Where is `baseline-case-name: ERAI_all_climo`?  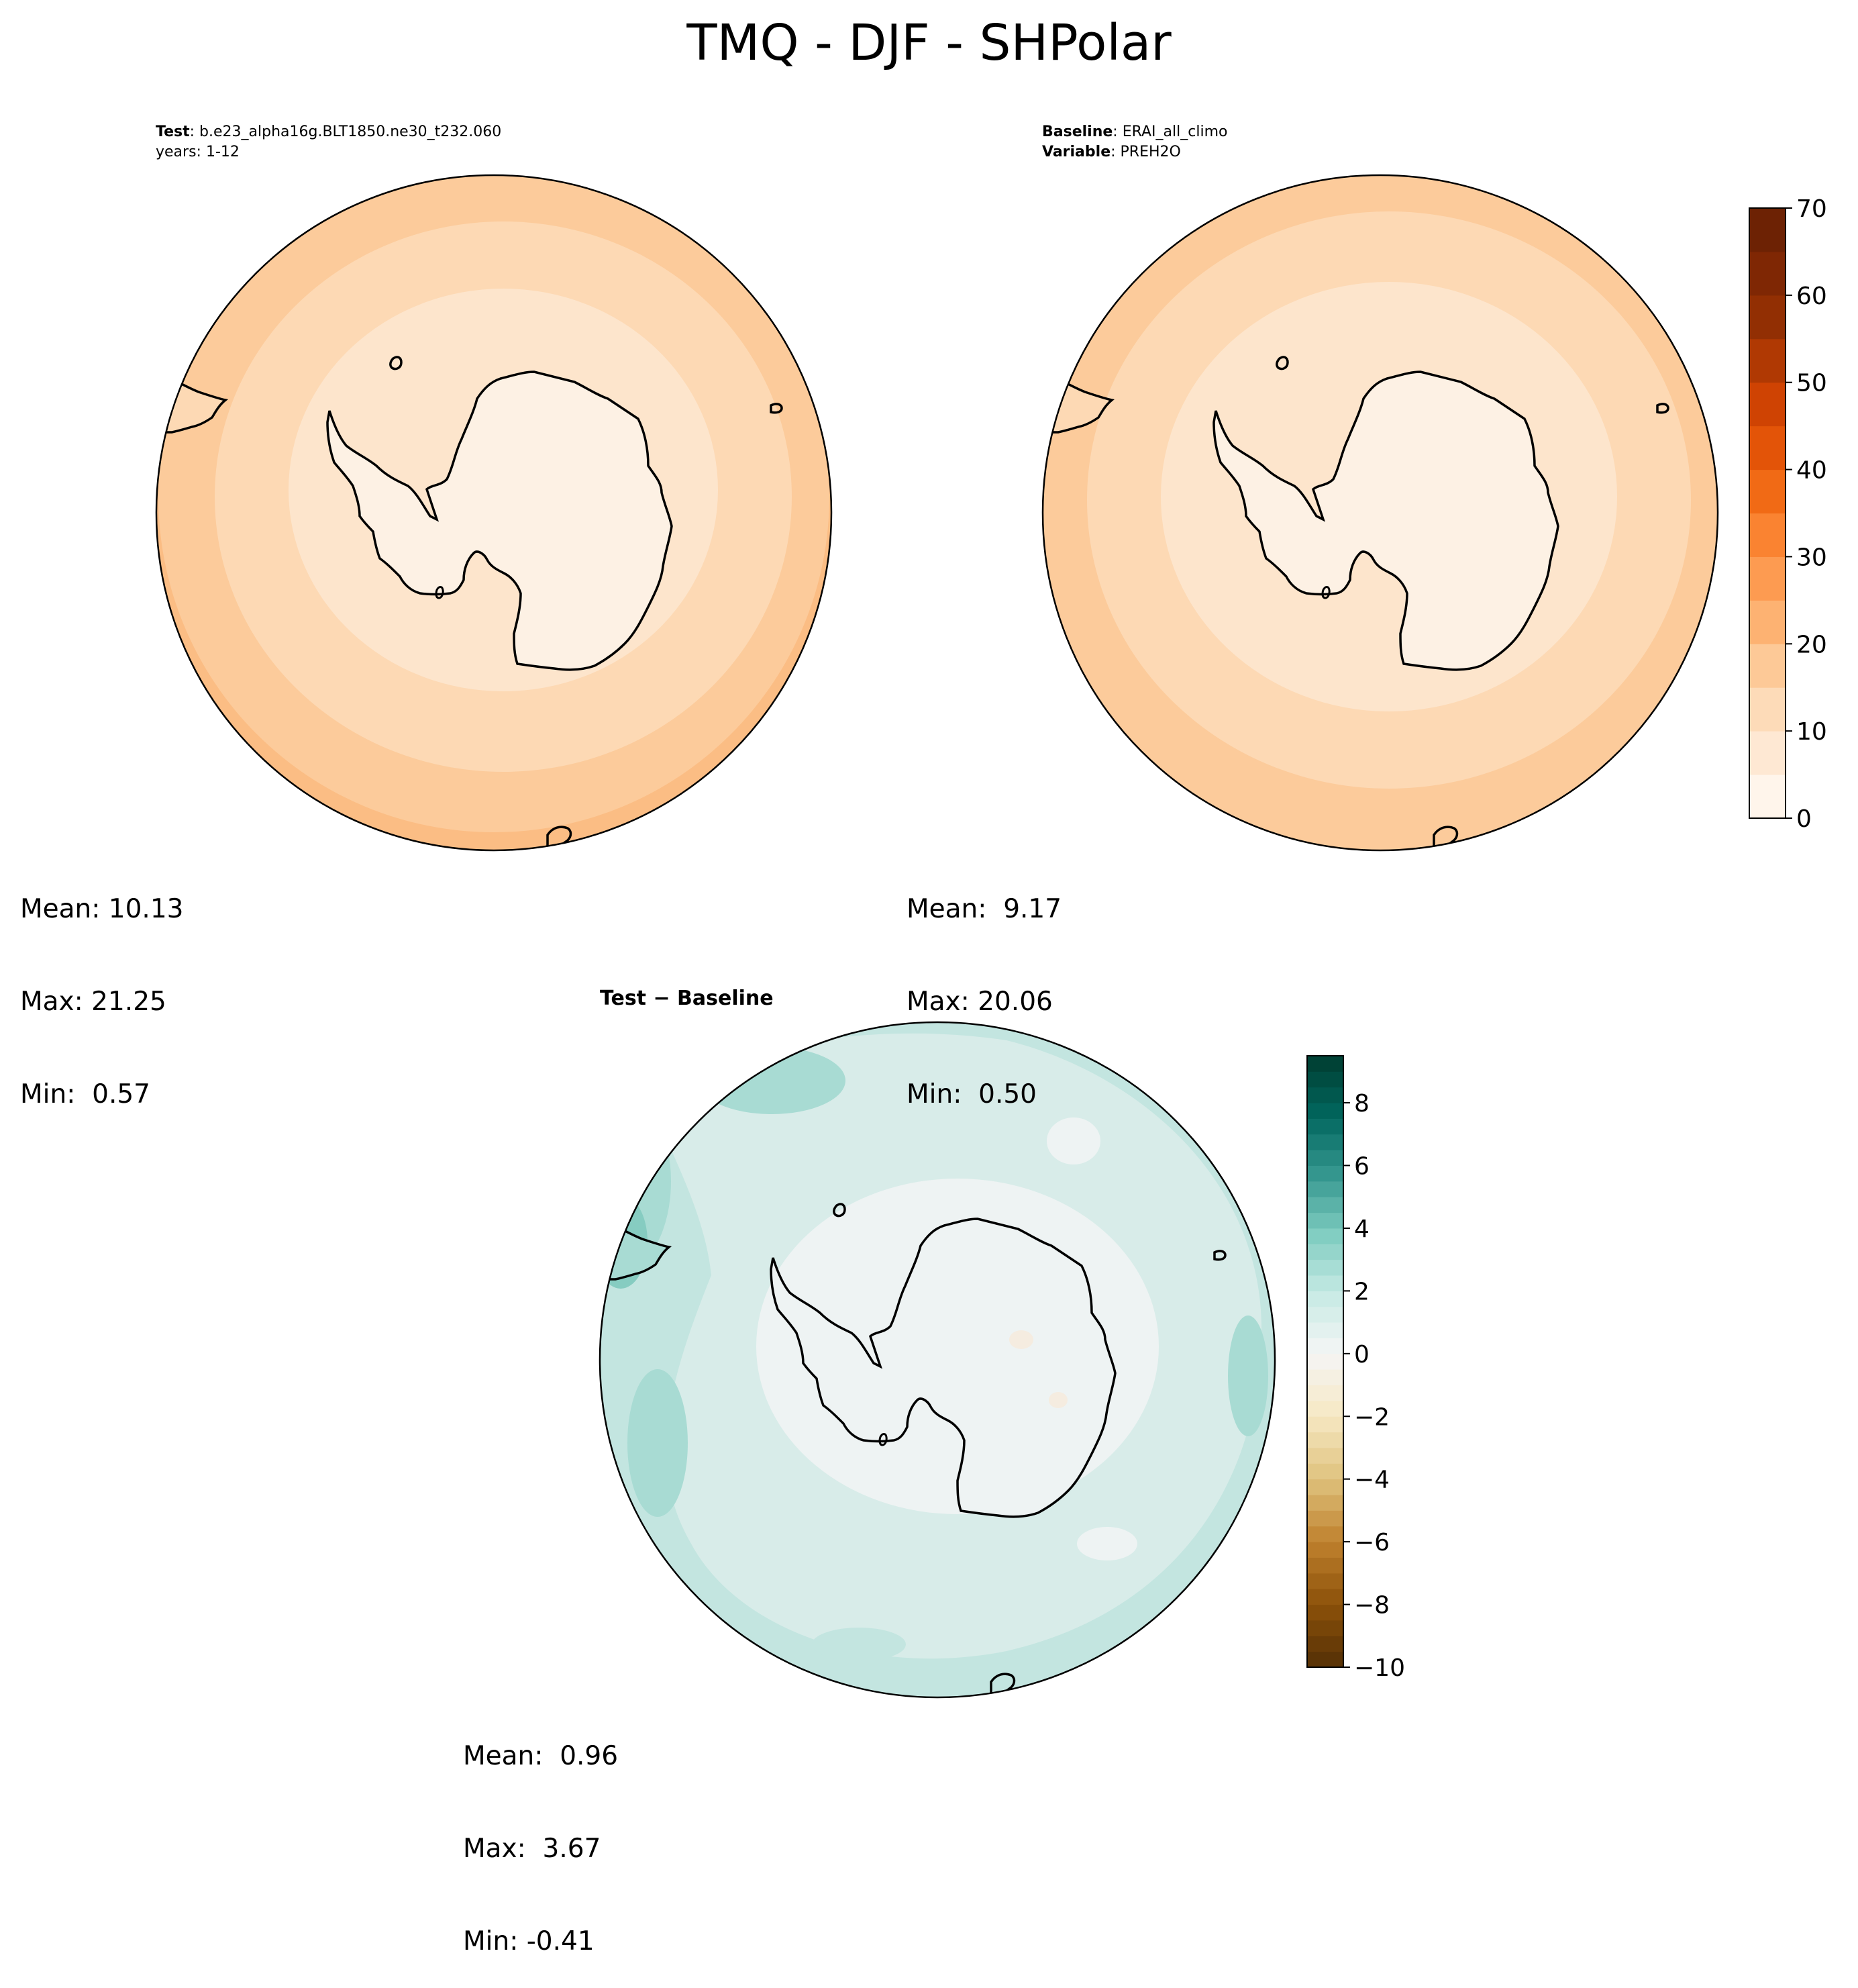 baseline-case-name: ERAI_all_climo is located at coordinates (1175, 131).